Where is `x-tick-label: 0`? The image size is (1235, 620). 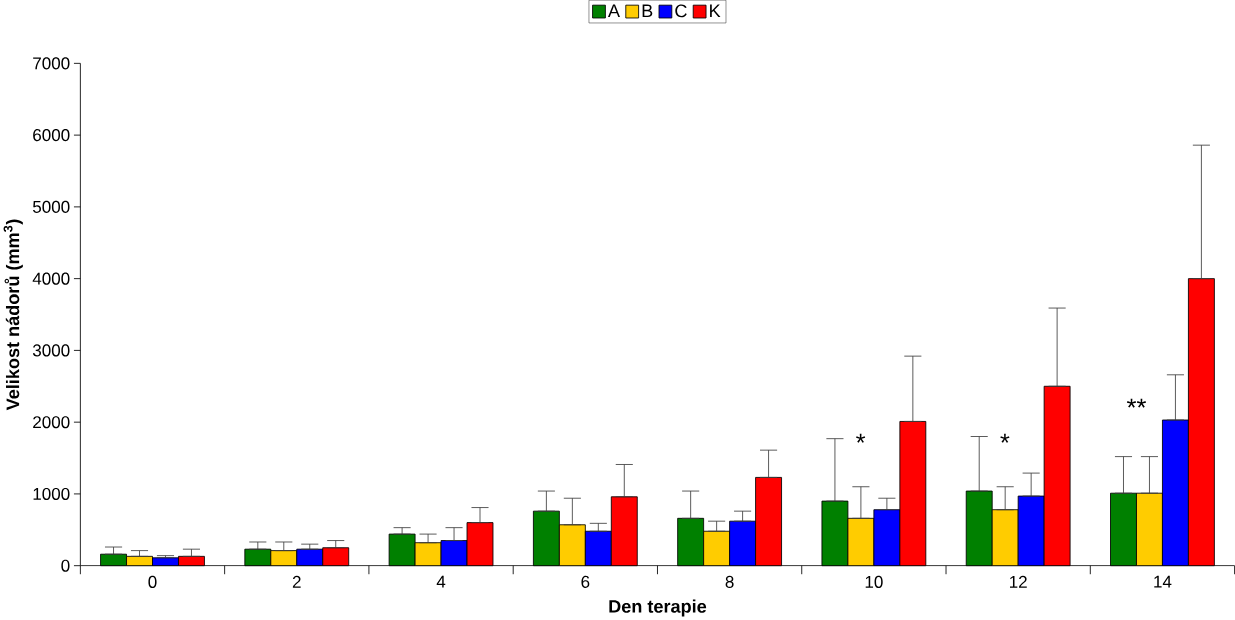 x-tick-label: 0 is located at coordinates (152, 581).